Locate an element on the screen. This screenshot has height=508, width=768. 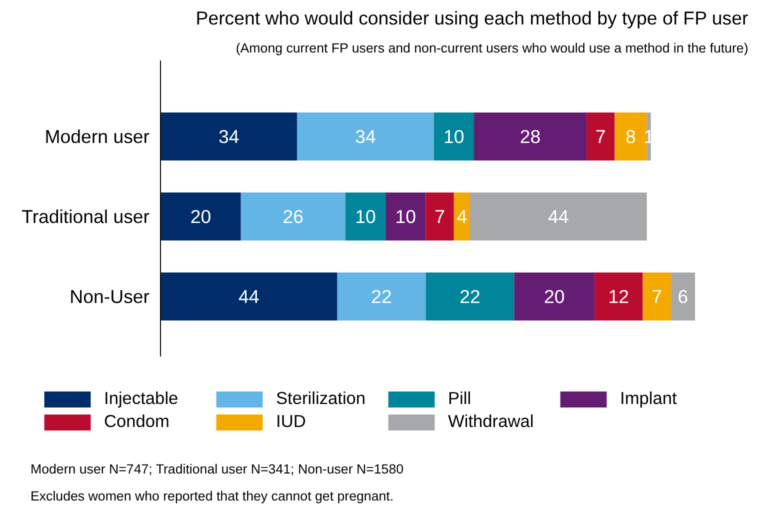
data-label: 12 is located at coordinates (619, 296).